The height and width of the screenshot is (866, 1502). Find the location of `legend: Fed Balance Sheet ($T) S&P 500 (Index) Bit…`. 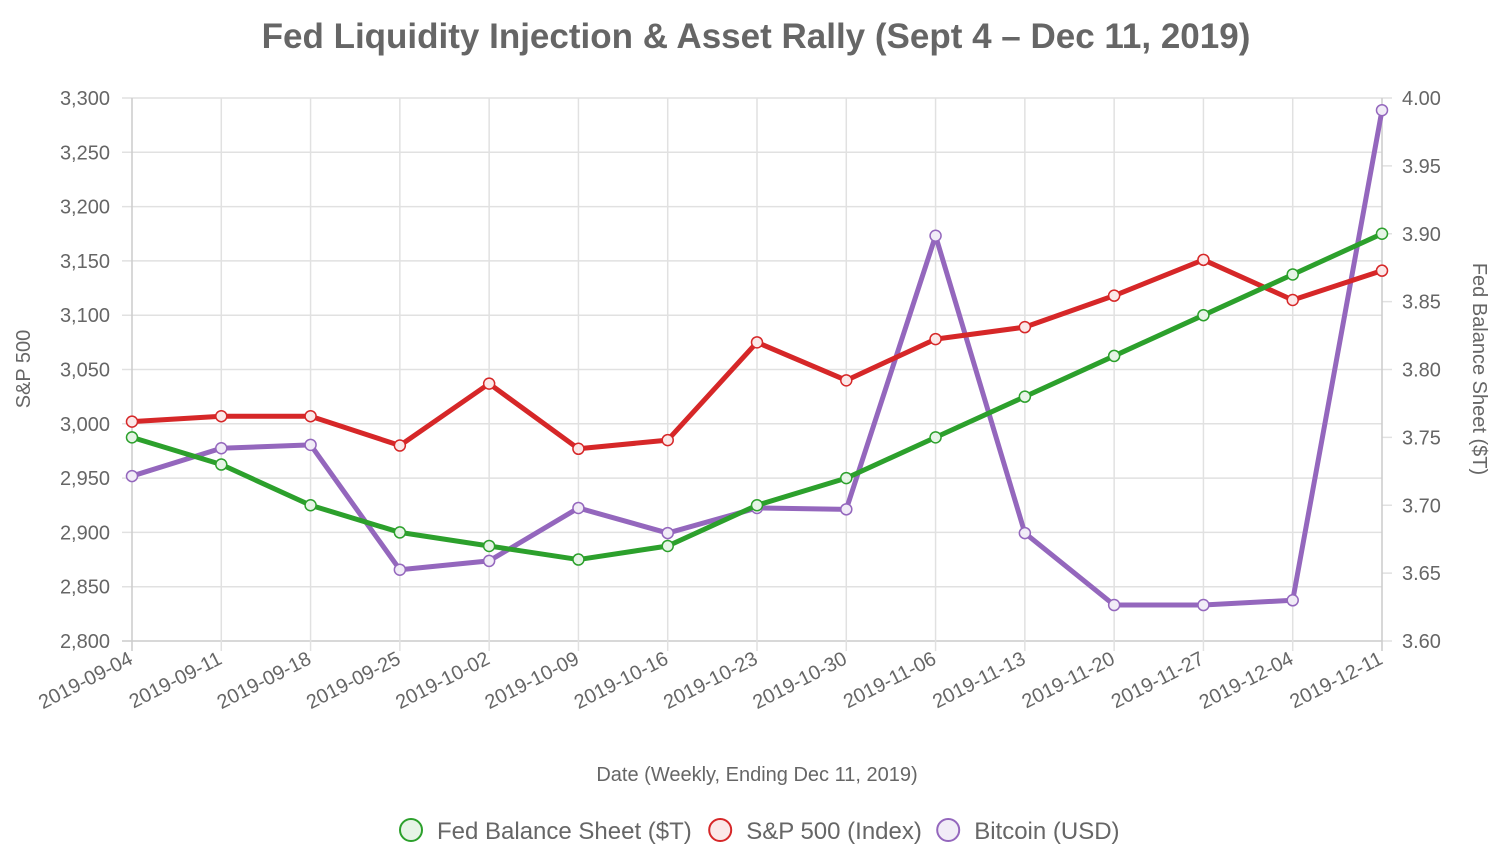

legend: Fed Balance Sheet ($T) S&P 500 (Index) Bit… is located at coordinates (759, 831).